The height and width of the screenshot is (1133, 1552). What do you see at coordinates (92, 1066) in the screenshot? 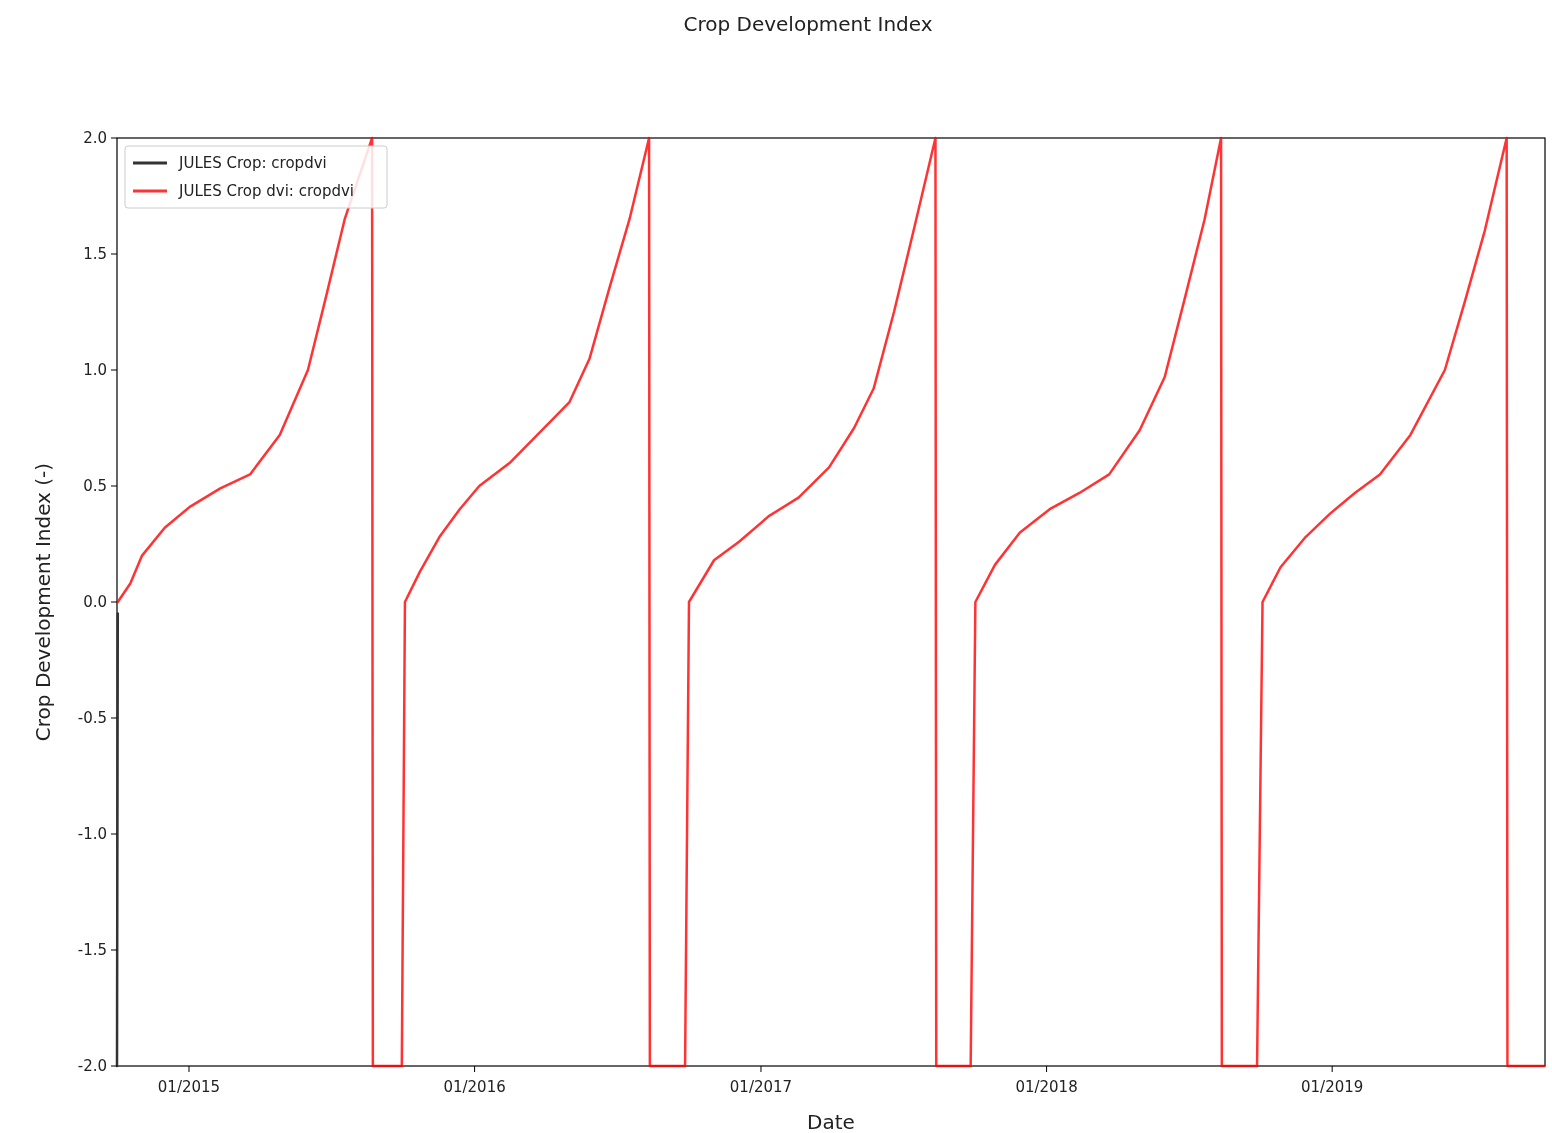
I see `y-tick-label: -2.0` at bounding box center [92, 1066].